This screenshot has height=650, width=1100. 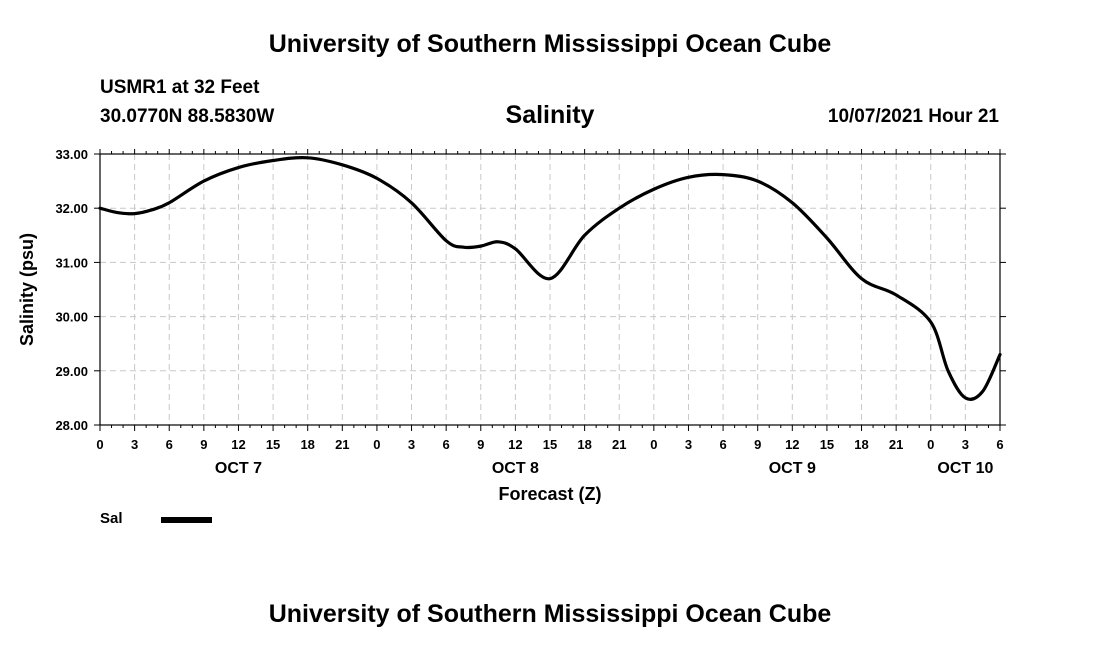 I want to click on y-tick-label: 32.00, so click(x=71, y=208).